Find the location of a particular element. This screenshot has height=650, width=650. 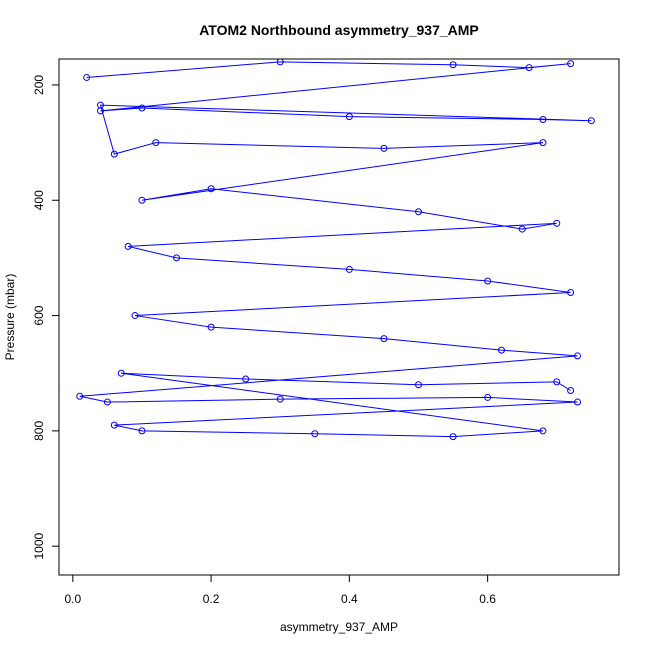

y-tick-label: 800 is located at coordinates (39, 431).